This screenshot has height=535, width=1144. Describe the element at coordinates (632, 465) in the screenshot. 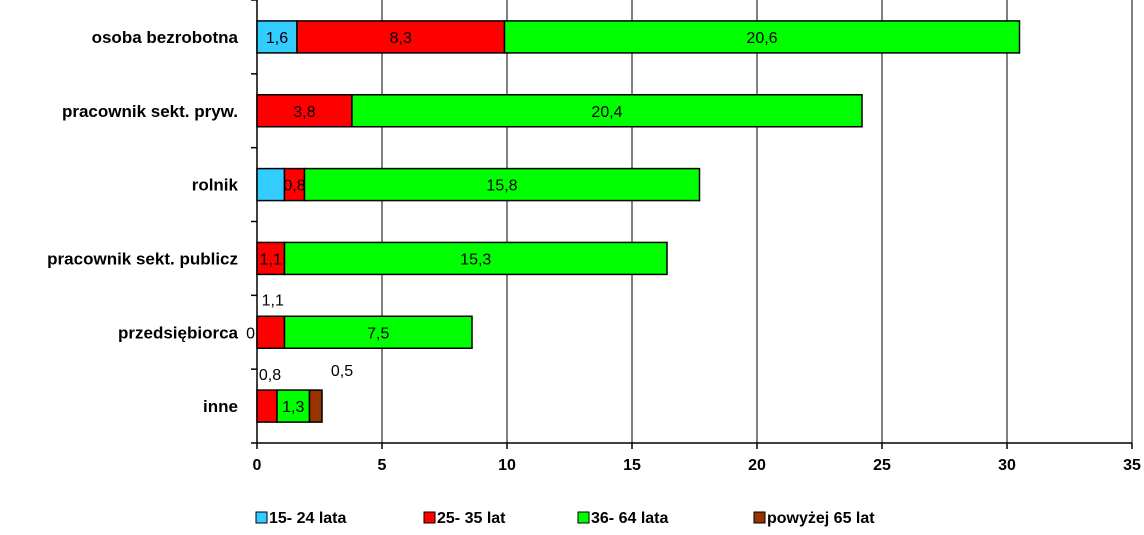

I see `x-tick-label: 15` at that location.